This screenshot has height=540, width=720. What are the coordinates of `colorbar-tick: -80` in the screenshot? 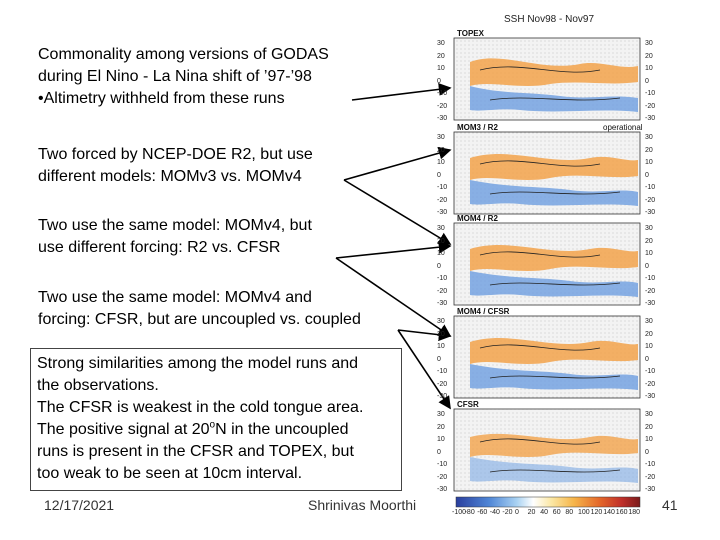 It's located at (469, 512).